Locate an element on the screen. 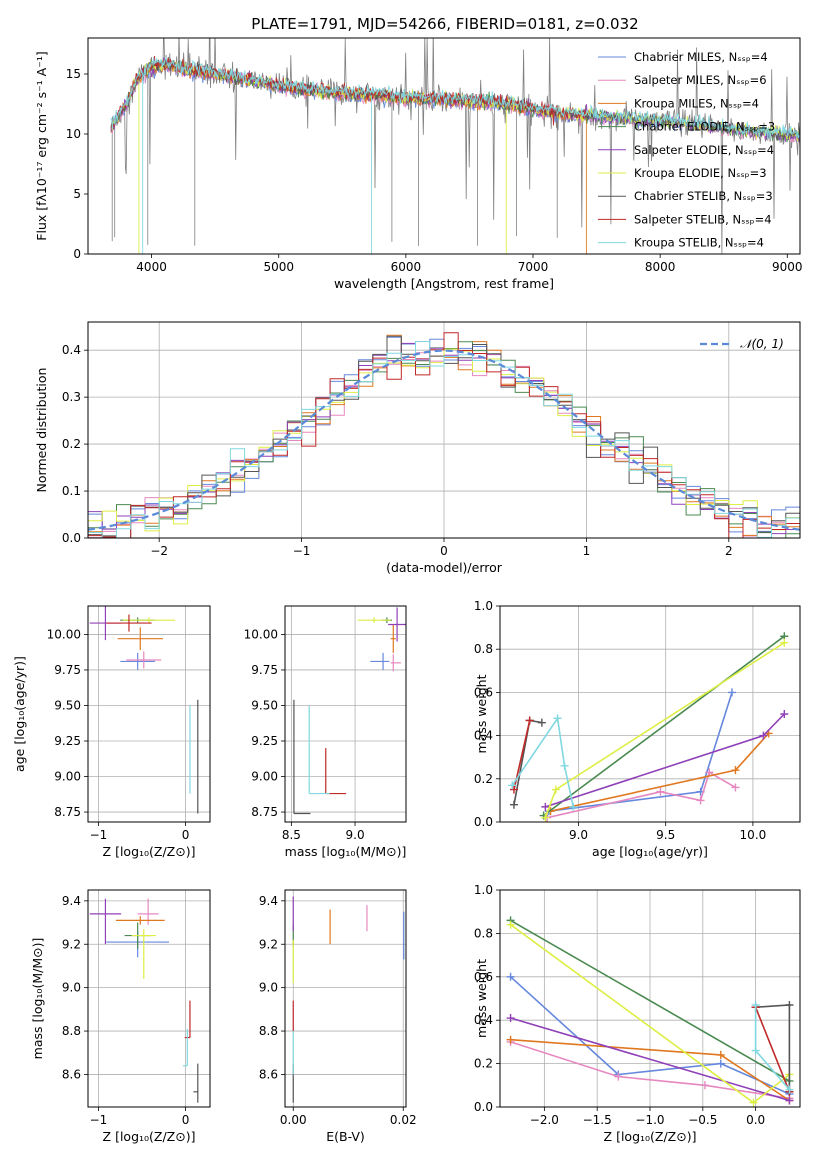 Image resolution: width=819 pixels, height=1170 pixels. x-tick-label: 10.0 is located at coordinates (753, 835).